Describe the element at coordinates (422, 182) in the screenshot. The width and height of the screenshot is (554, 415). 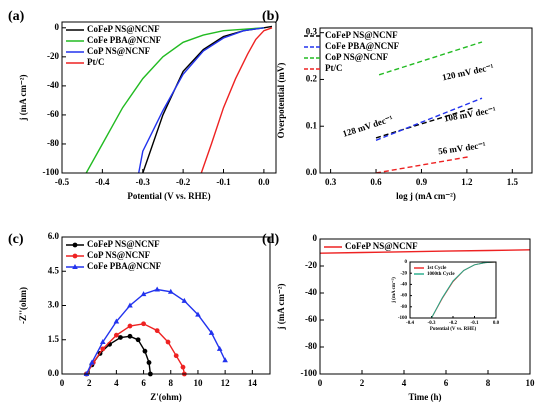
I see `x-tick-label: 0.9` at that location.